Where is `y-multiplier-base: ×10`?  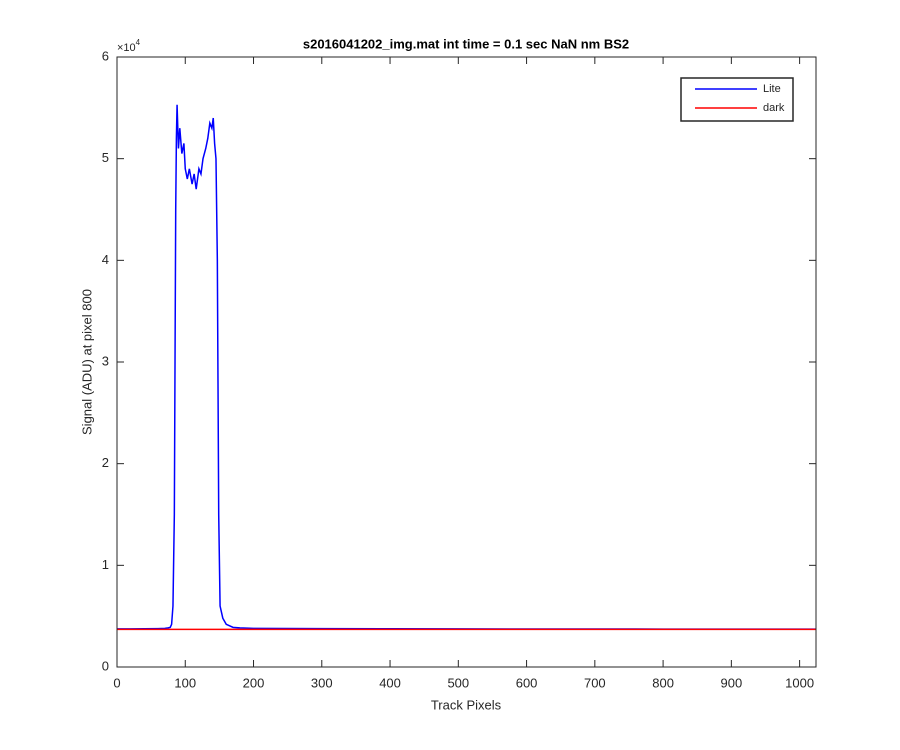 y-multiplier-base: ×10 is located at coordinates (126, 48).